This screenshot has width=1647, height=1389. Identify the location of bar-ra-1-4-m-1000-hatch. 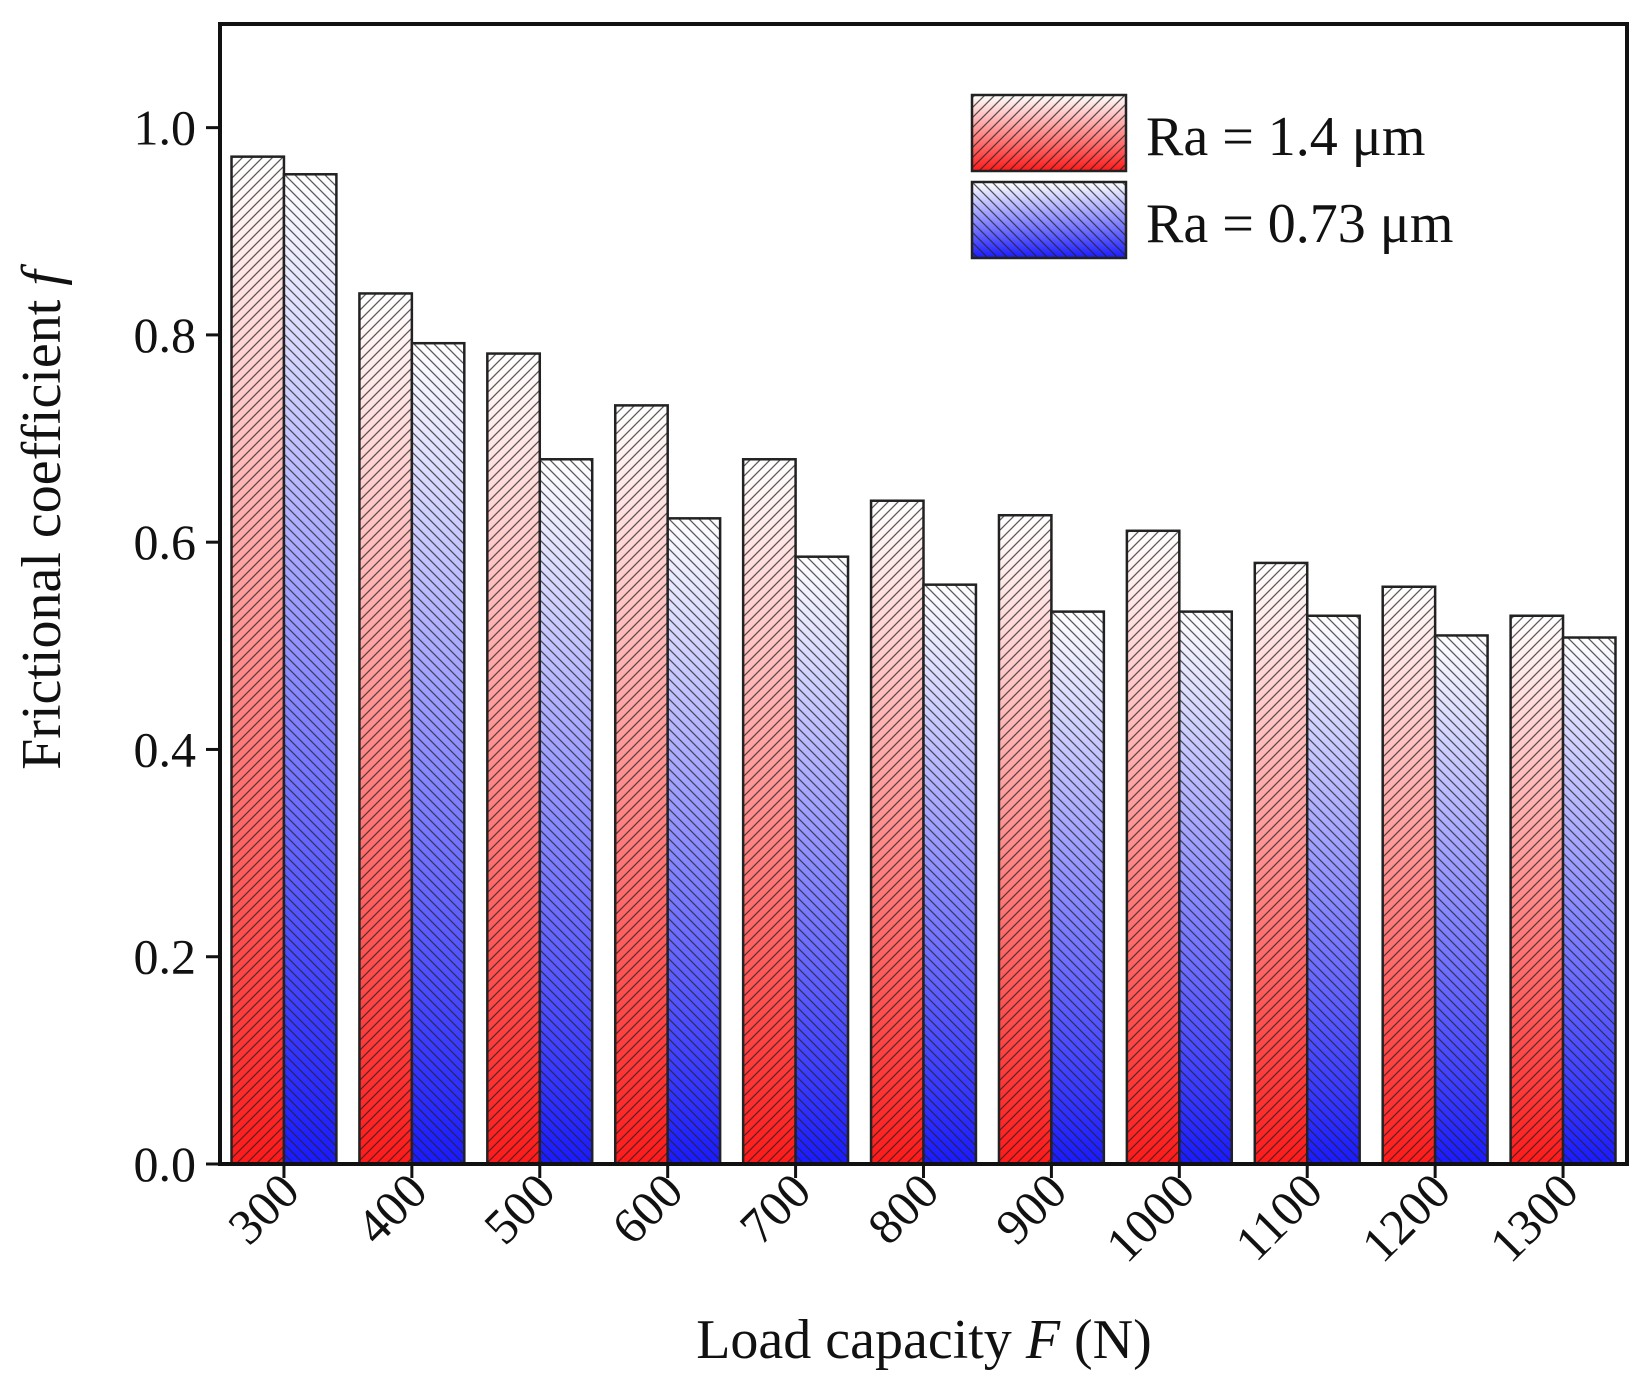
(1153, 847).